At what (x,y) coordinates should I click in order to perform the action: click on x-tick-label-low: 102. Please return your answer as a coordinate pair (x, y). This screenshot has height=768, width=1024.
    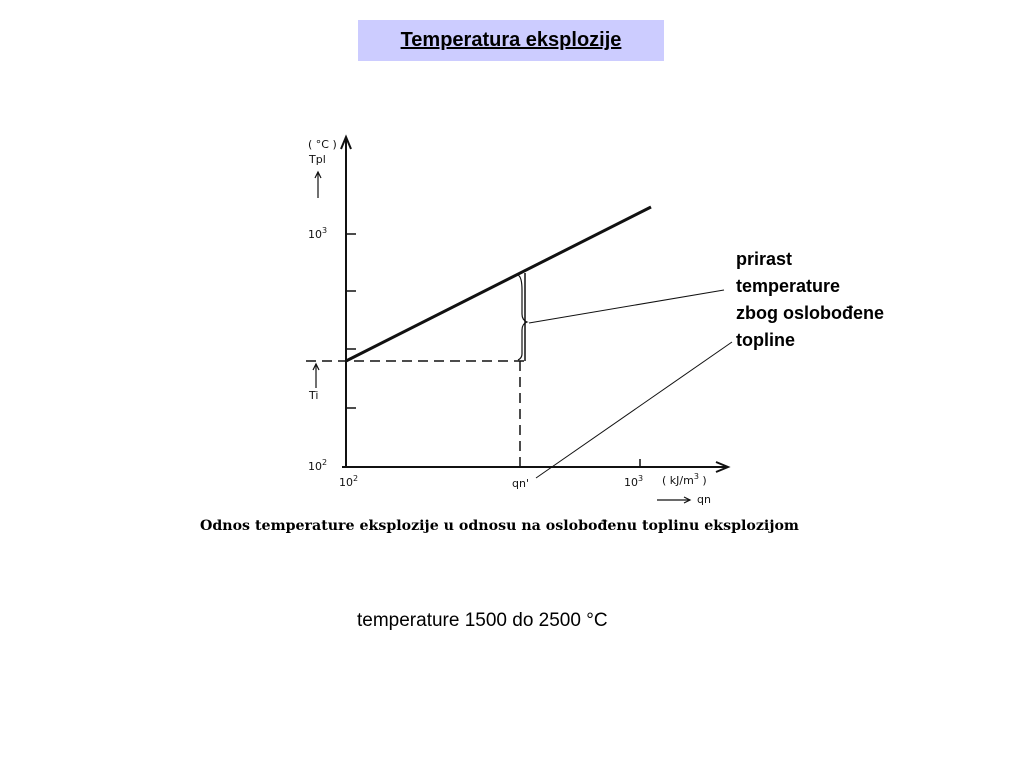
    Looking at the image, I should click on (348, 481).